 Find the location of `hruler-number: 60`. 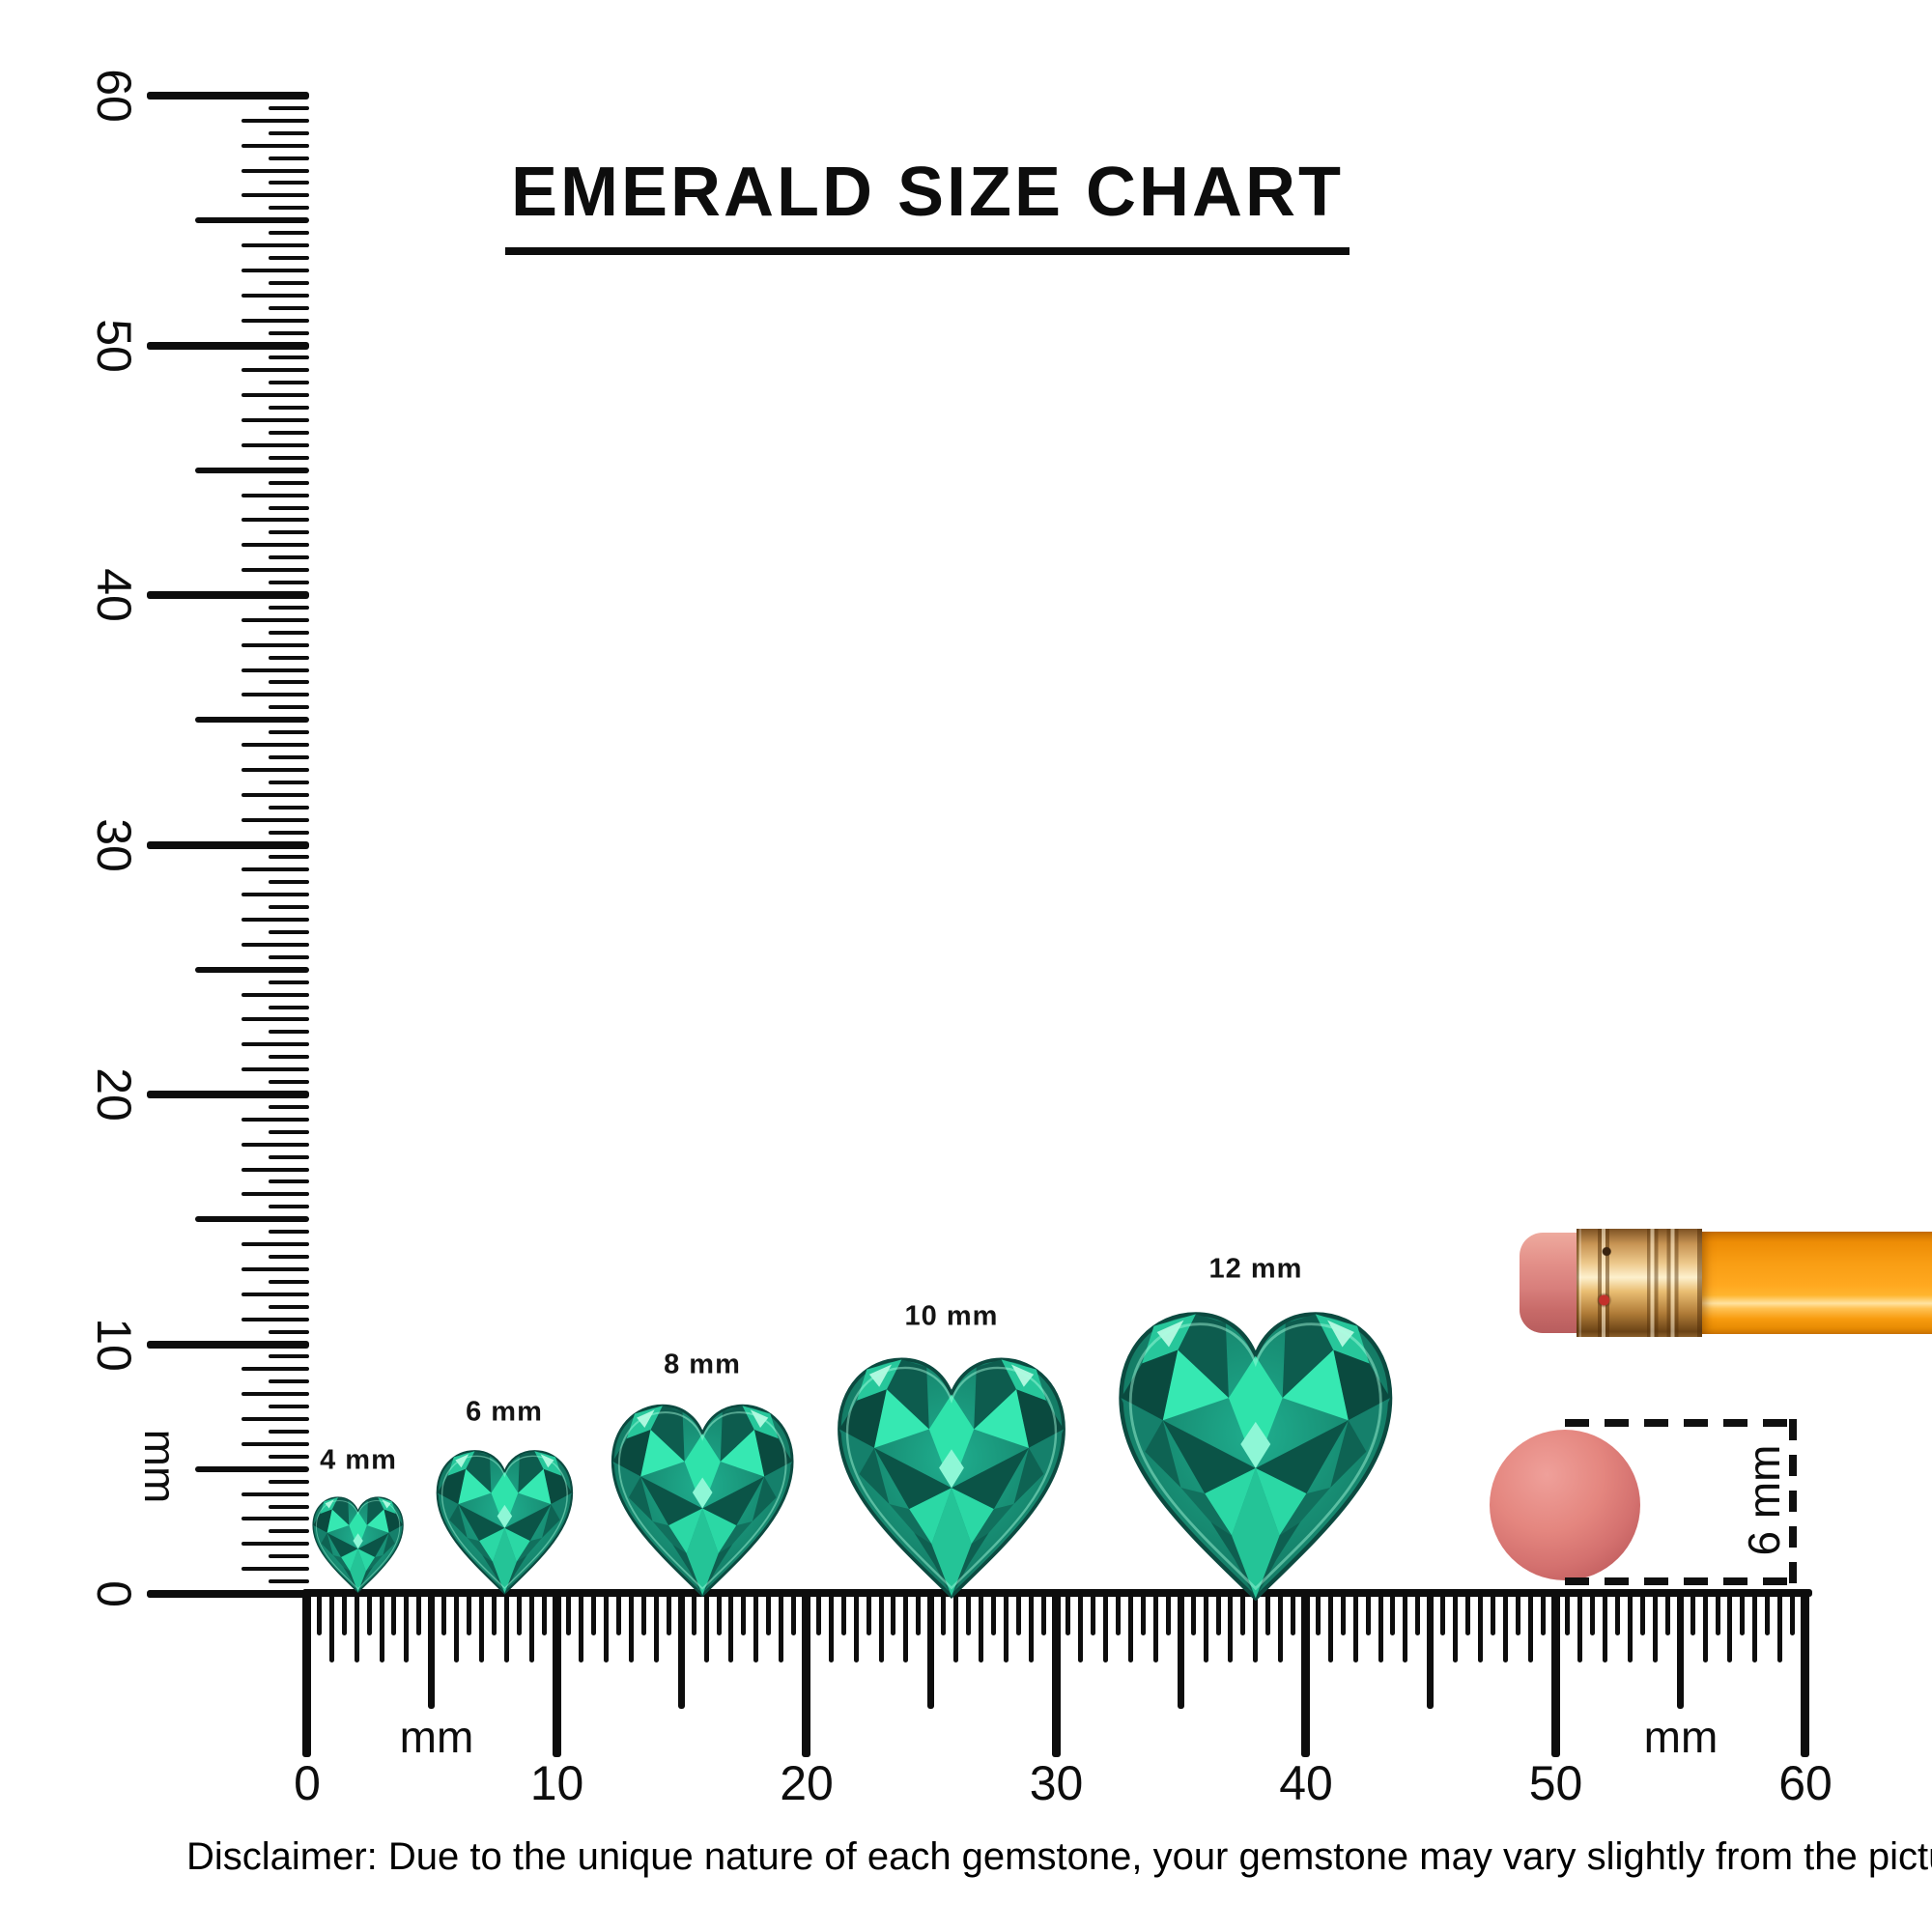

hruler-number: 60 is located at coordinates (1805, 1783).